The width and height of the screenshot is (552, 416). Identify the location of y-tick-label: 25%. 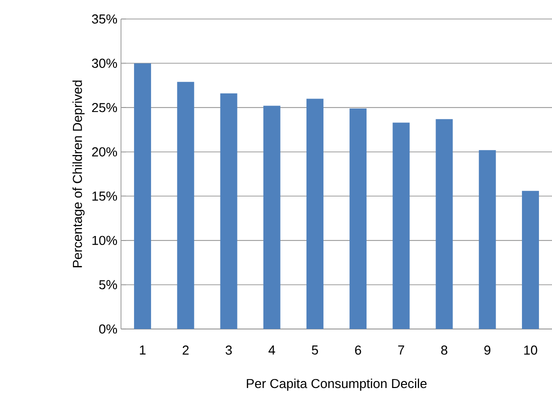
(105, 107).